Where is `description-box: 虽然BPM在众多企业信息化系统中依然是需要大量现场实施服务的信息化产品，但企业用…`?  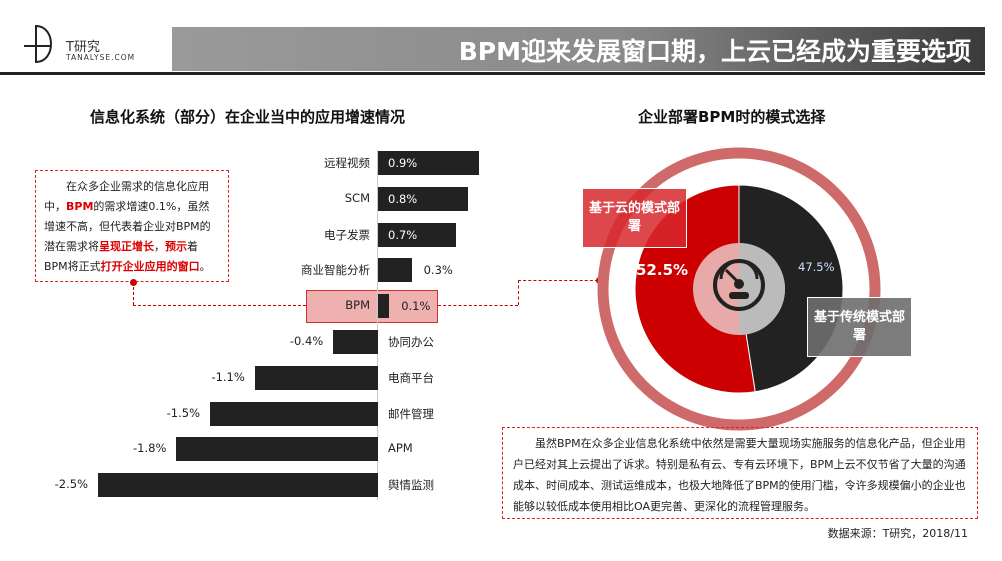
description-box: 虽然BPM在众多企业信息化系统中依然是需要大量现场实施服务的信息化产品，但企业用… is located at coordinates (740, 473).